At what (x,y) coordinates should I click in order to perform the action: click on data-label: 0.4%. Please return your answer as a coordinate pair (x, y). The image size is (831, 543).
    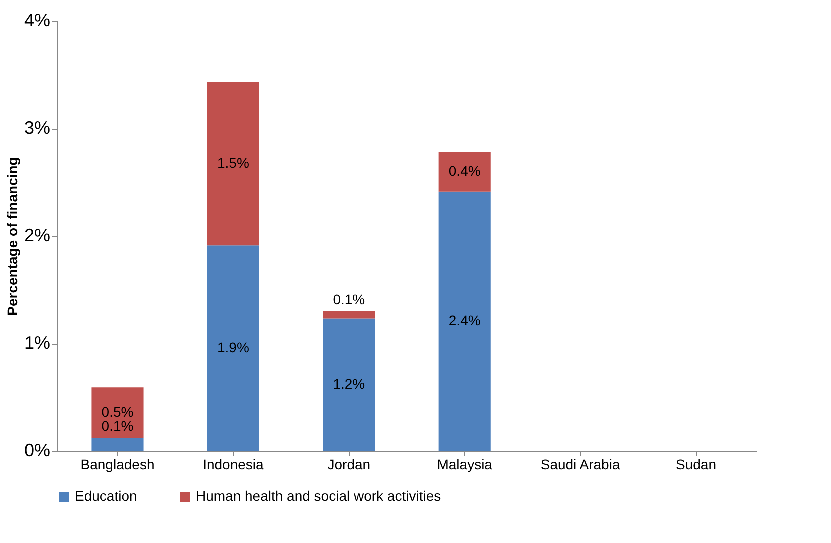
    Looking at the image, I should click on (464, 171).